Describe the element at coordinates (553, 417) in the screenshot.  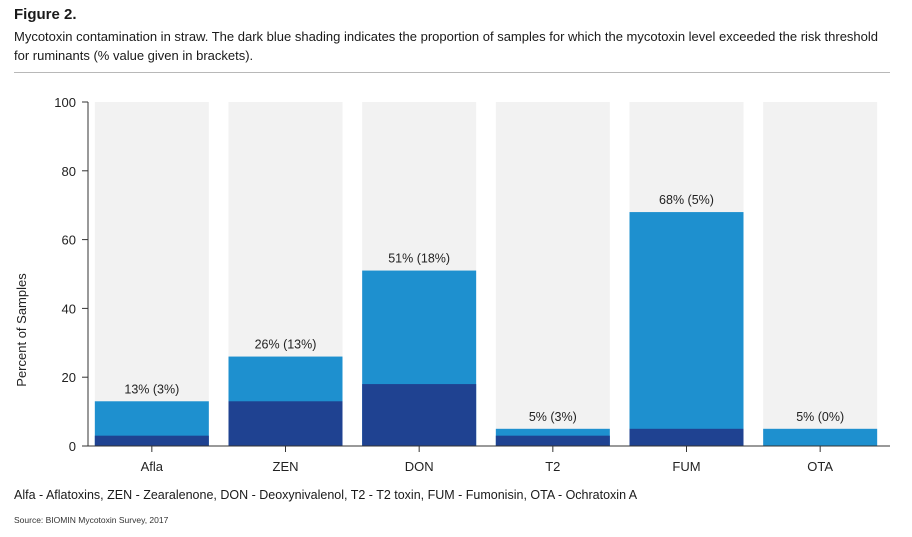
I see `data-label: 5% (3%)` at that location.